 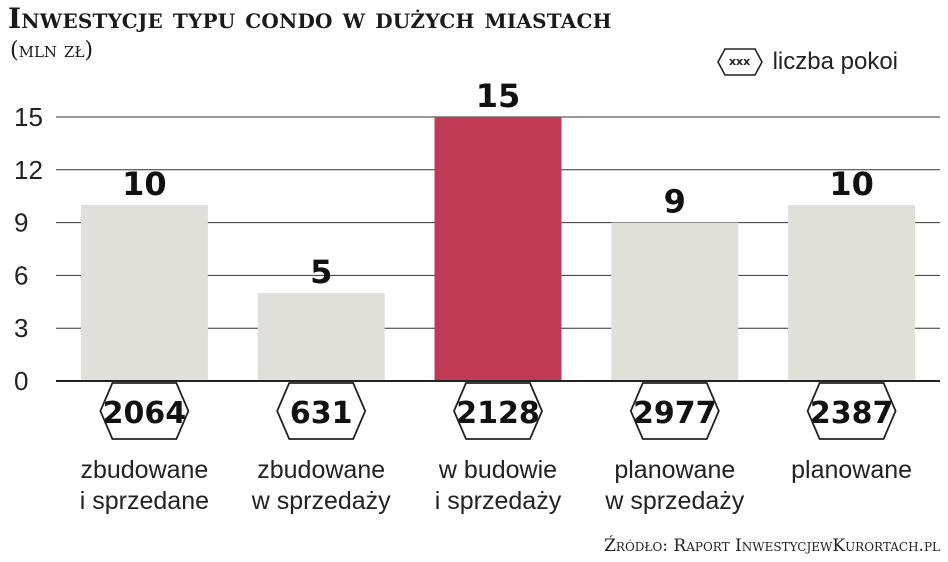 I want to click on source-note: Źródło: Raport InwestycjewKurortach.pl, so click(x=772, y=546).